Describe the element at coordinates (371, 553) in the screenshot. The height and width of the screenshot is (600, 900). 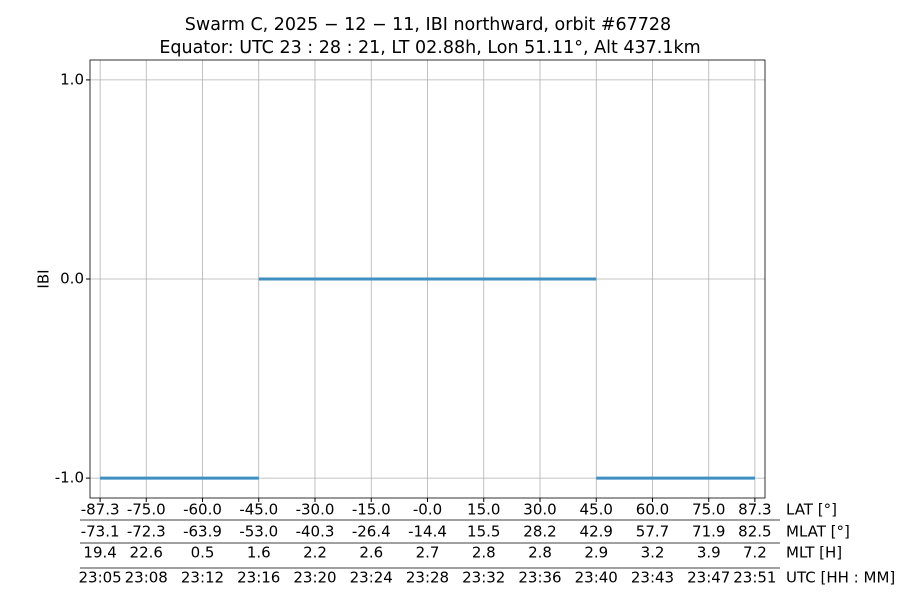
I see `x-tick-row-label: 2.6` at that location.